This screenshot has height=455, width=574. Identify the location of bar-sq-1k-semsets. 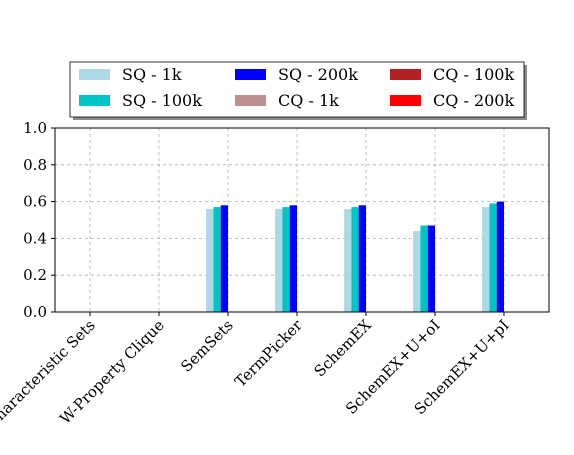
(210, 260).